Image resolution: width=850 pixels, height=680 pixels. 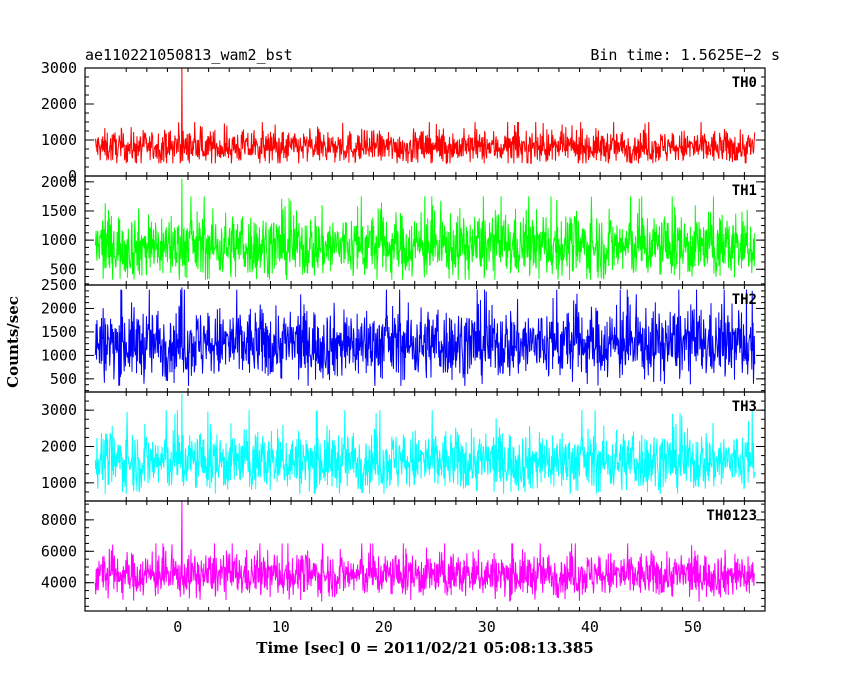 I want to click on series-th0123, so click(x=425, y=551).